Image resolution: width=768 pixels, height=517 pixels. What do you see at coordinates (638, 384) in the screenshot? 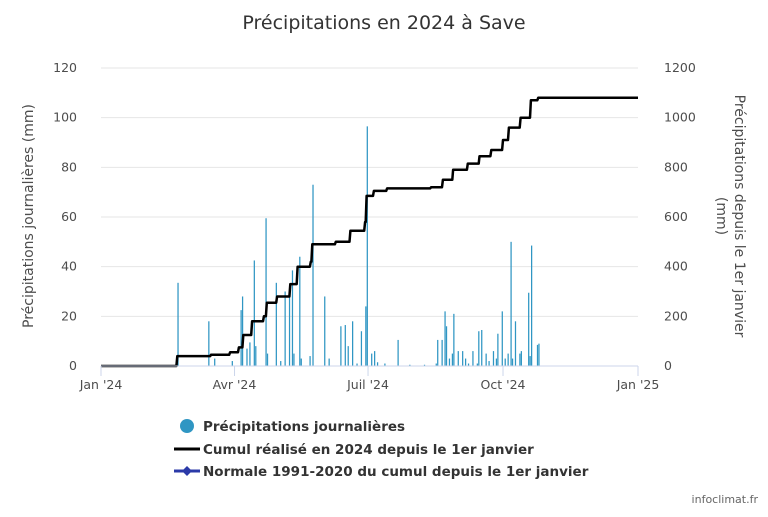
I see `x-tick-label: Jan '25` at bounding box center [638, 384].